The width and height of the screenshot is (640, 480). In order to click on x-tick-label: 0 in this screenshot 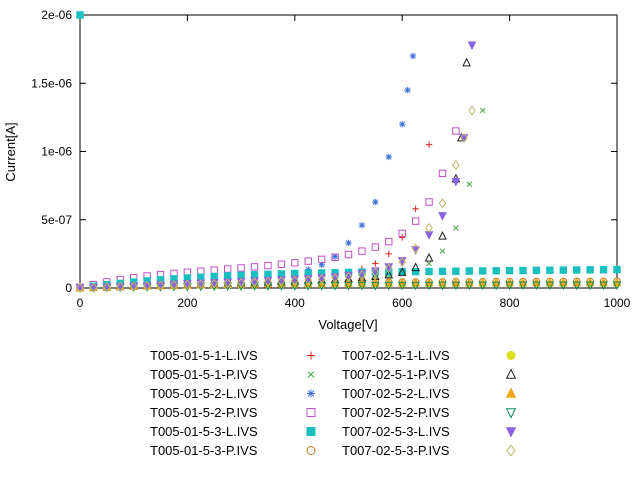, I will do `click(80, 303)`.